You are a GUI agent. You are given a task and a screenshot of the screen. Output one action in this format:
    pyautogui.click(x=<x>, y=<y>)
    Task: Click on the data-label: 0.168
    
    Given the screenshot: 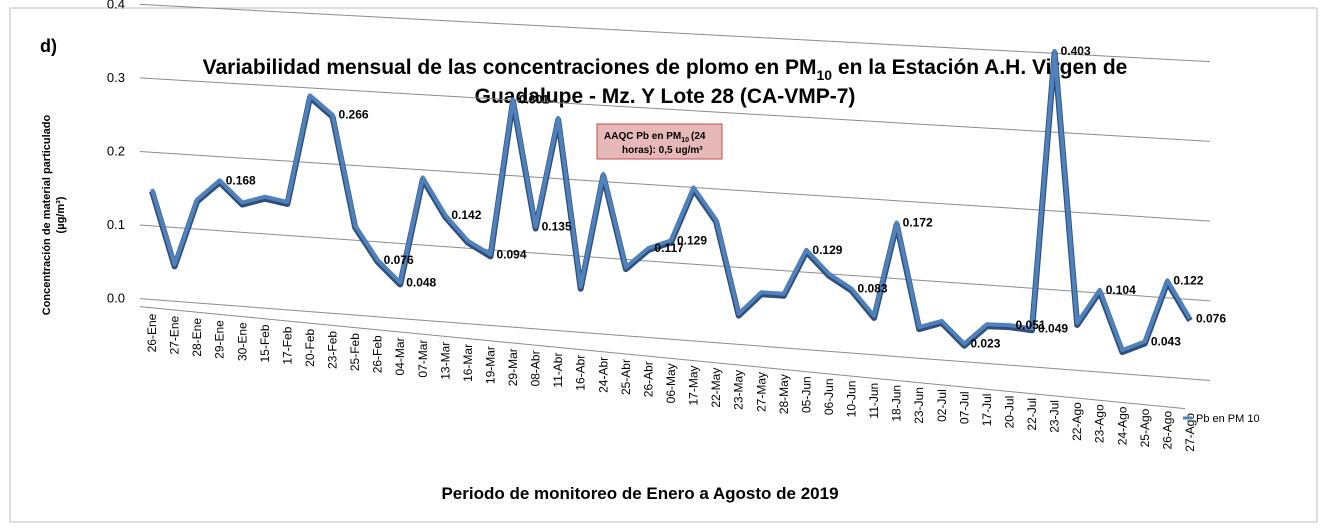 What is the action you would take?
    pyautogui.click(x=241, y=180)
    